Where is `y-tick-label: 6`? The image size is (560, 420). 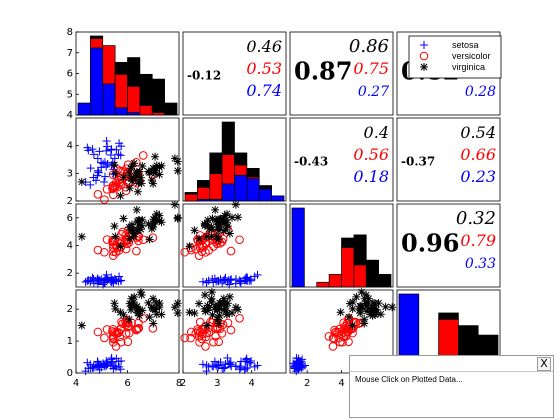 y-tick-label: 6 is located at coordinates (70, 218).